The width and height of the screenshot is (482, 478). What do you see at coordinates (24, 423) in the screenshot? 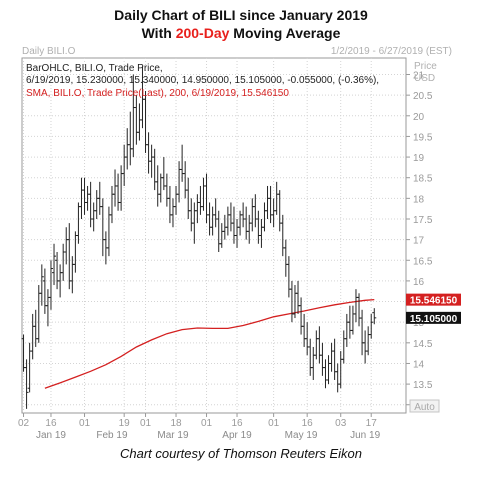
I see `x-tick-label: 02` at bounding box center [24, 423].